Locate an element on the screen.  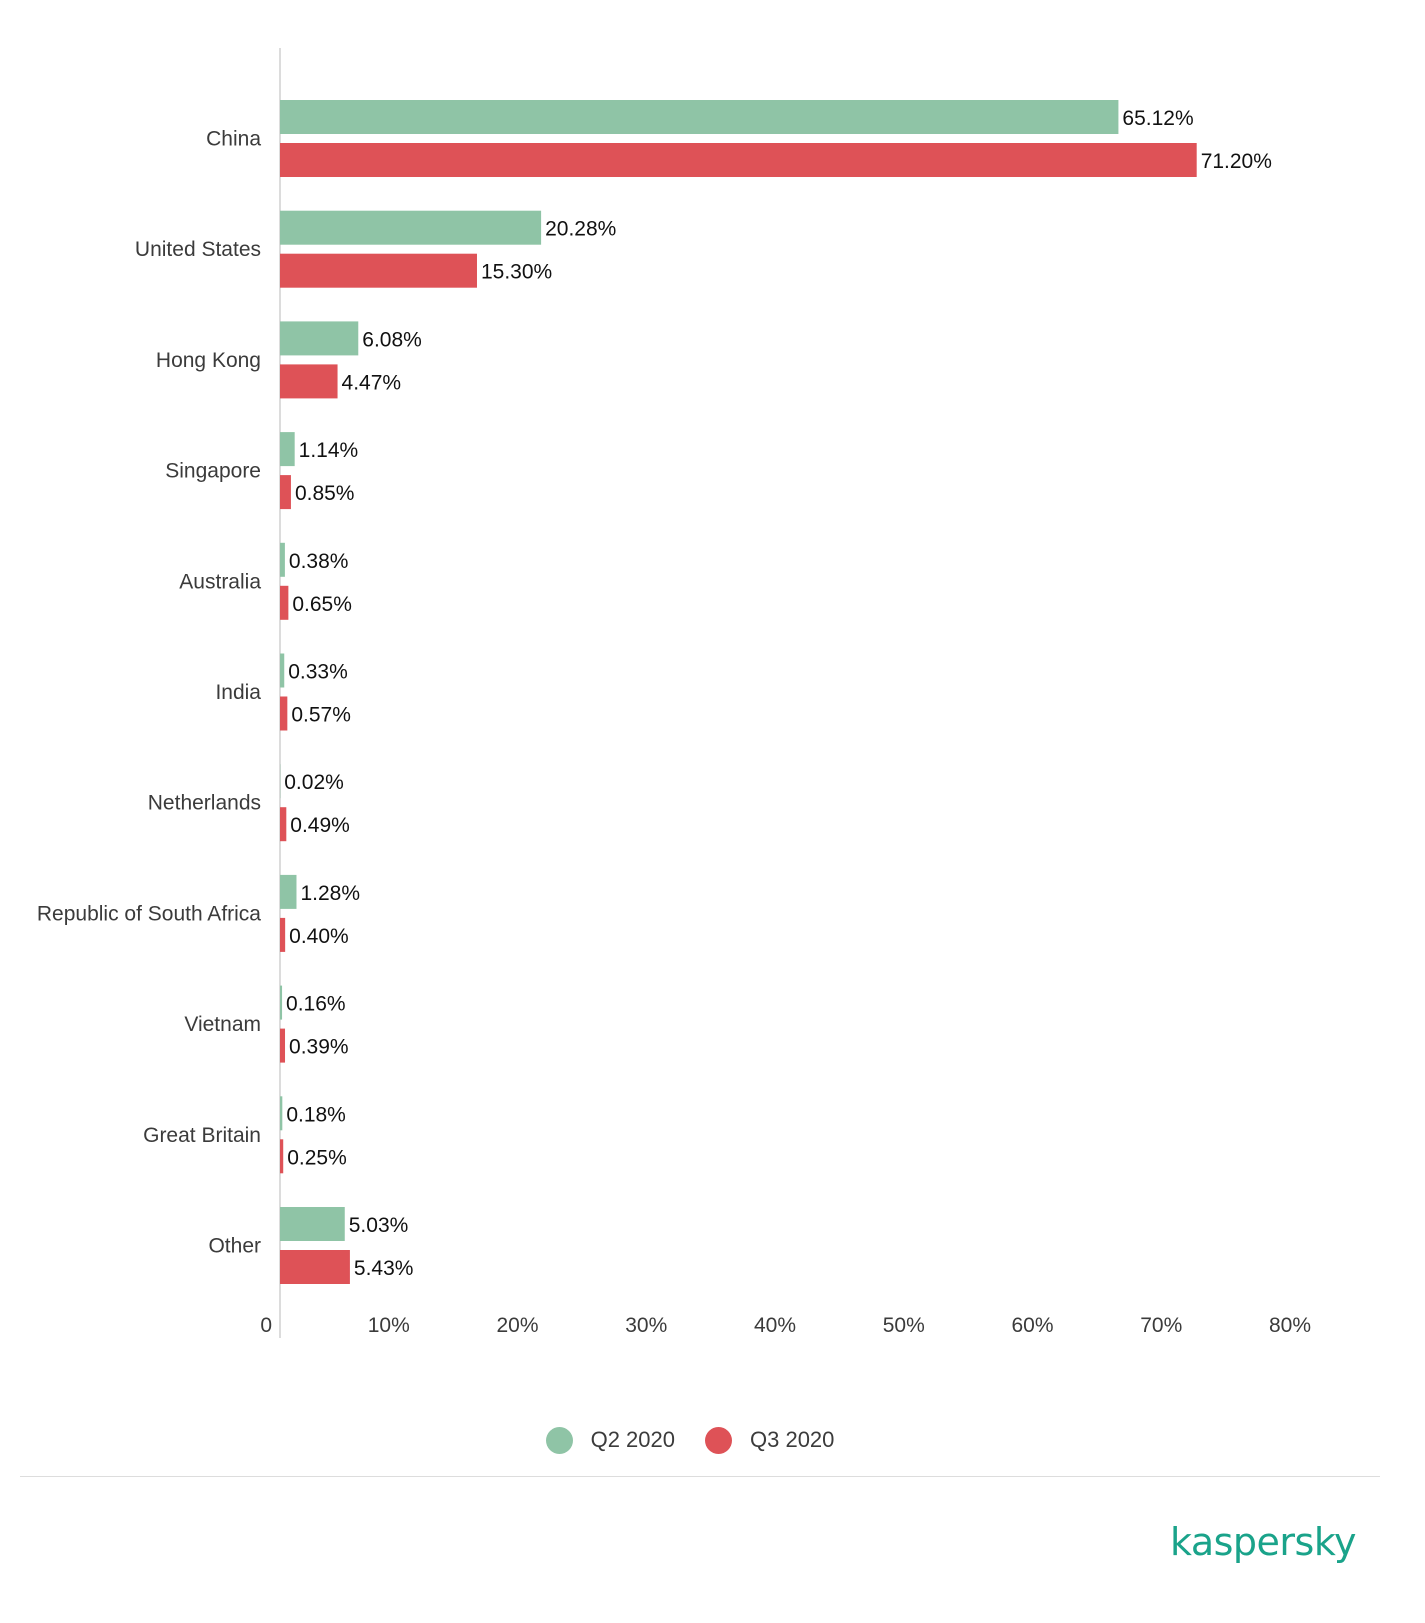
divider is located at coordinates (700, 1476).